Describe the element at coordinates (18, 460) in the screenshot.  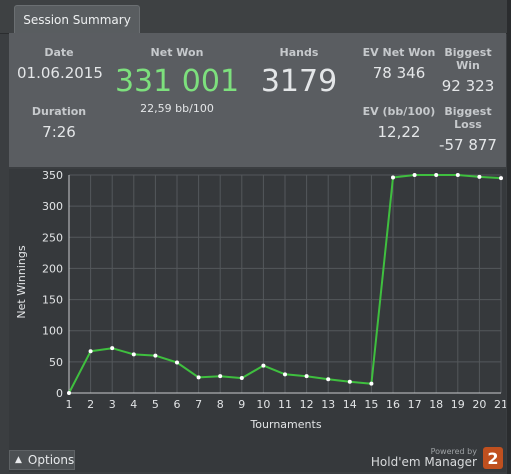
I see `chevron-up-icon: ▲` at that location.